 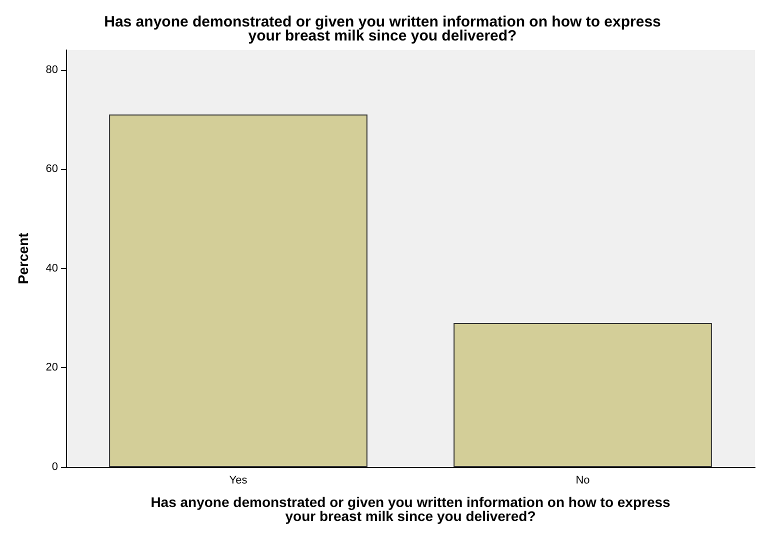 I want to click on x-tick-label: Yes, so click(x=238, y=480).